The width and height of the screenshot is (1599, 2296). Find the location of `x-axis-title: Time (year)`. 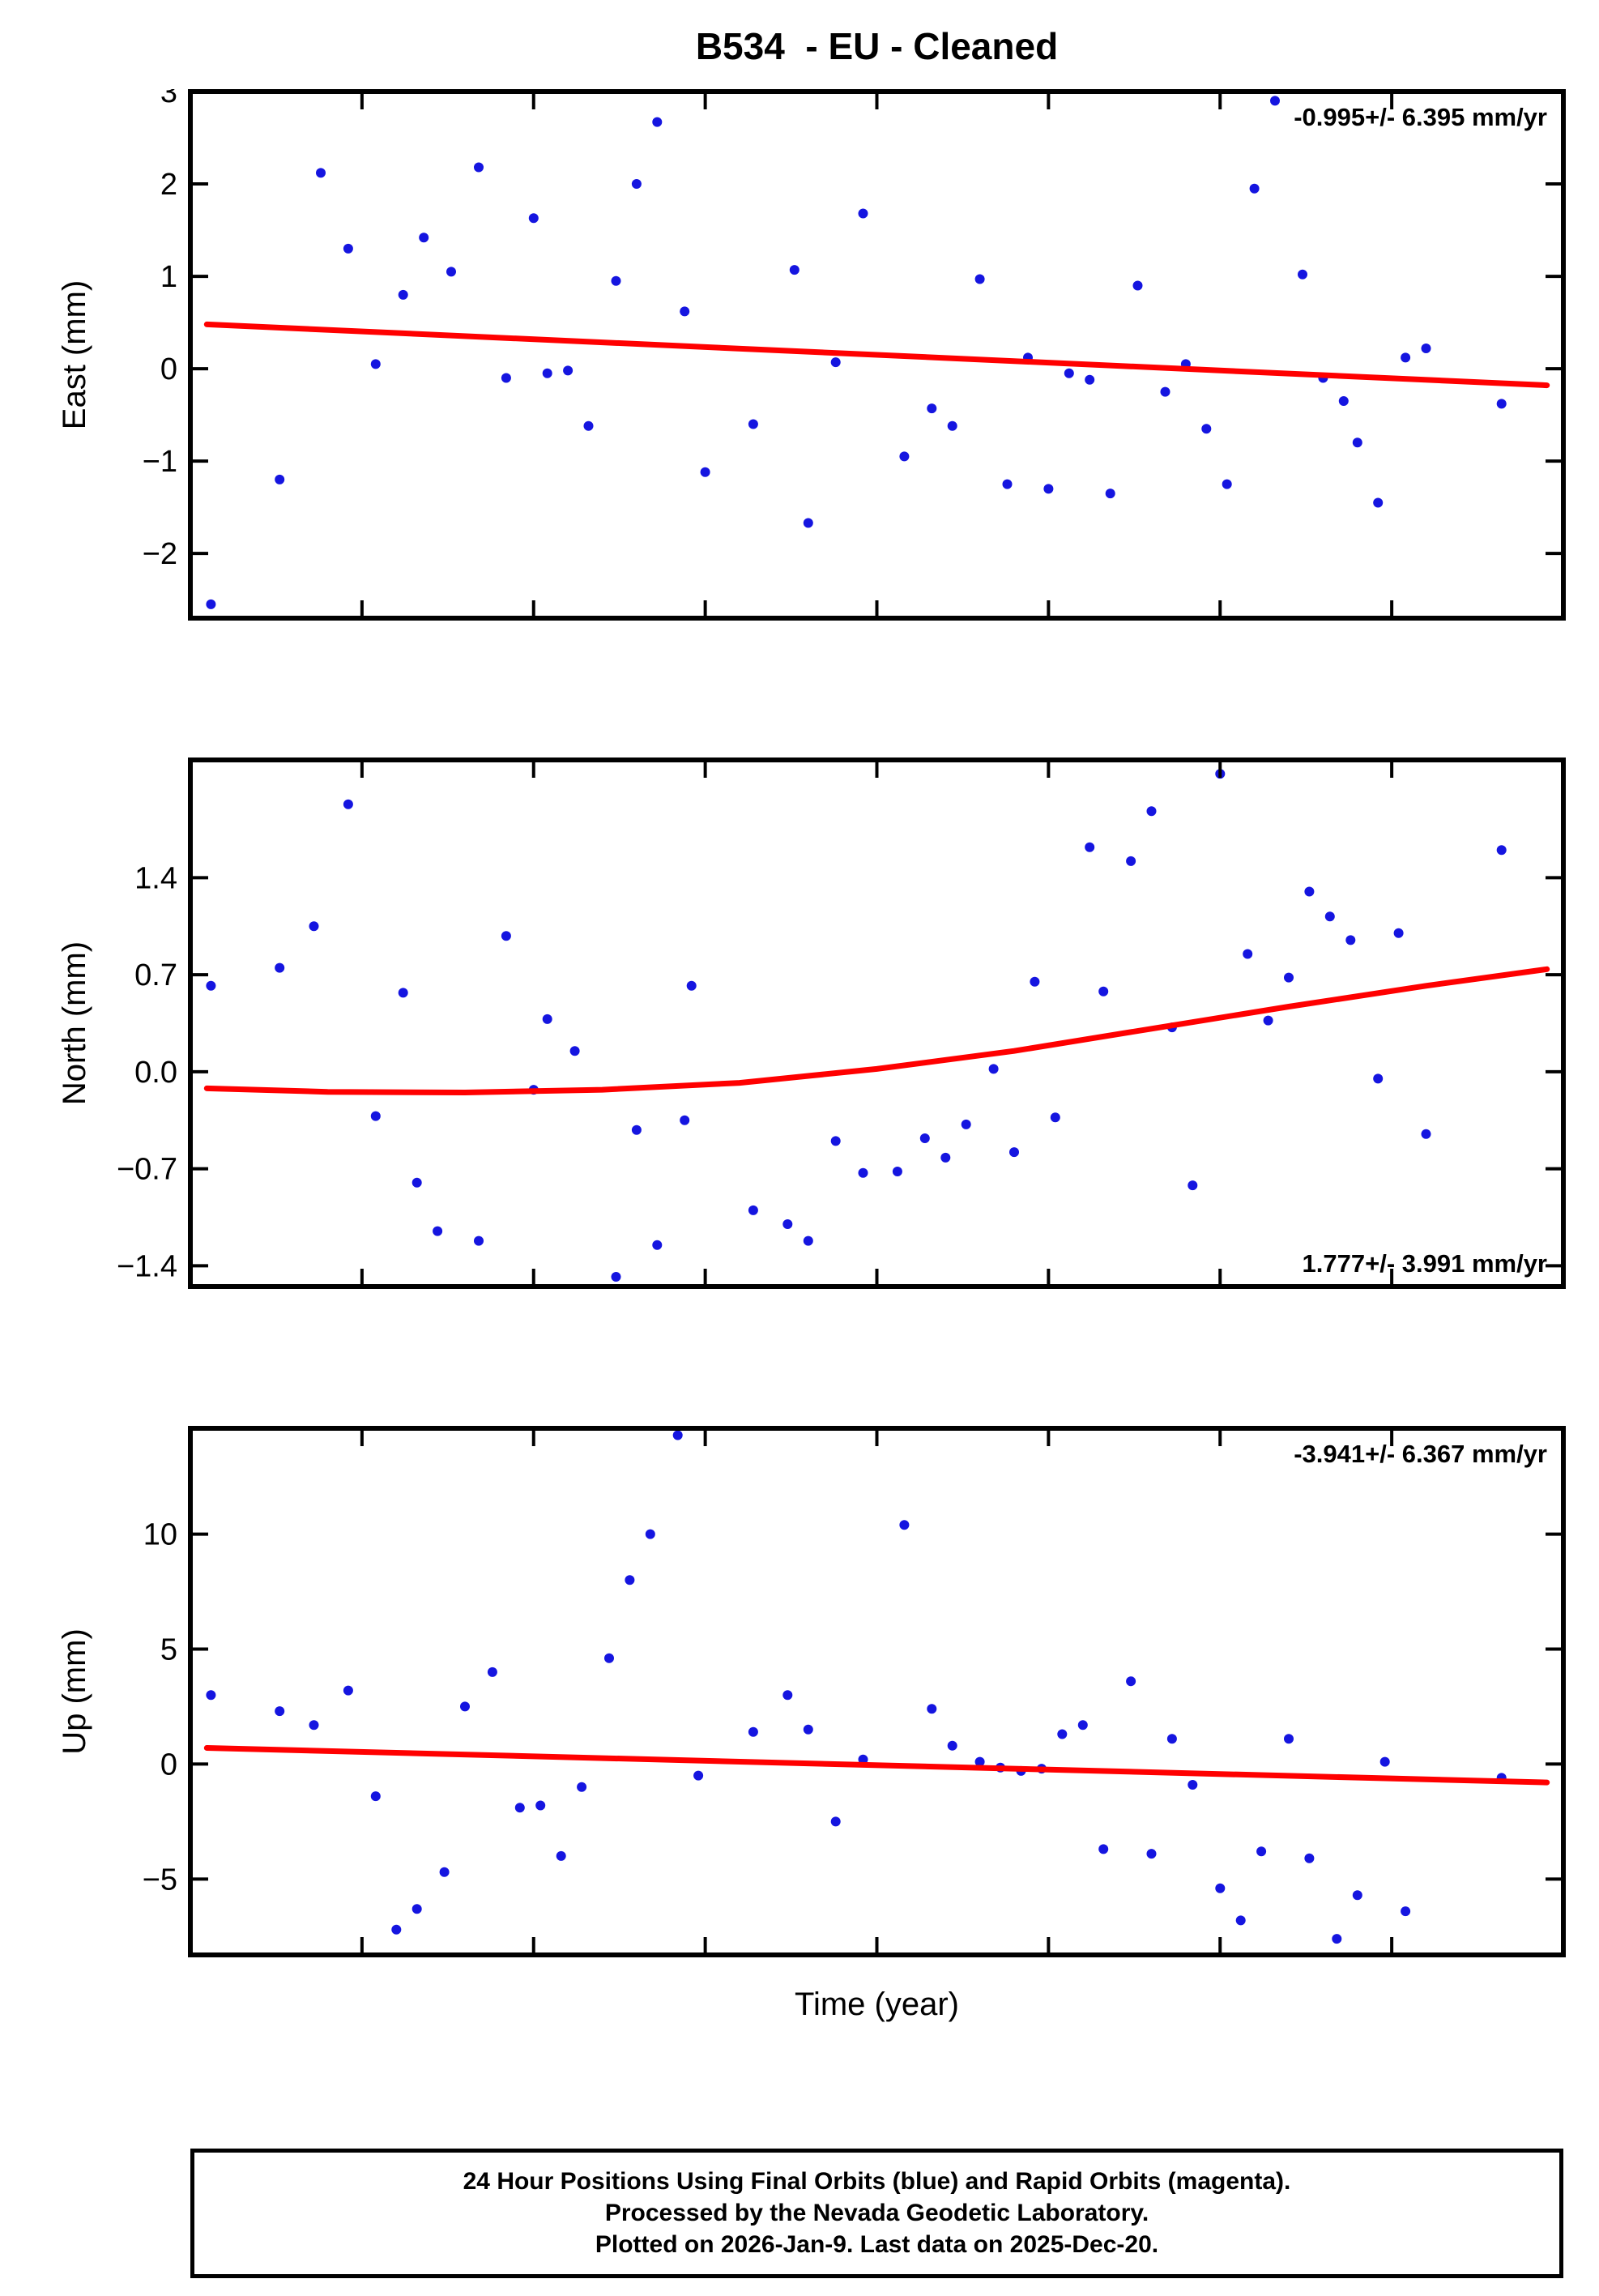

x-axis-title: Time (year) is located at coordinates (877, 2004).